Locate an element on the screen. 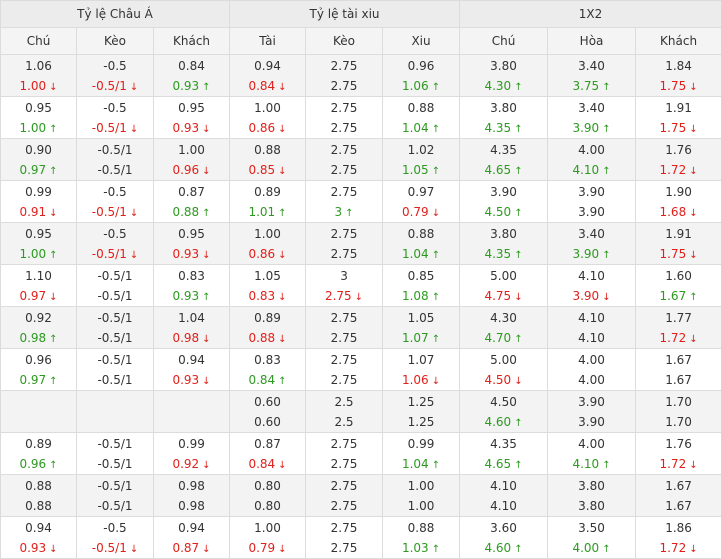 This screenshot has height=559, width=721. odds-text: 1.60 is located at coordinates (678, 276).